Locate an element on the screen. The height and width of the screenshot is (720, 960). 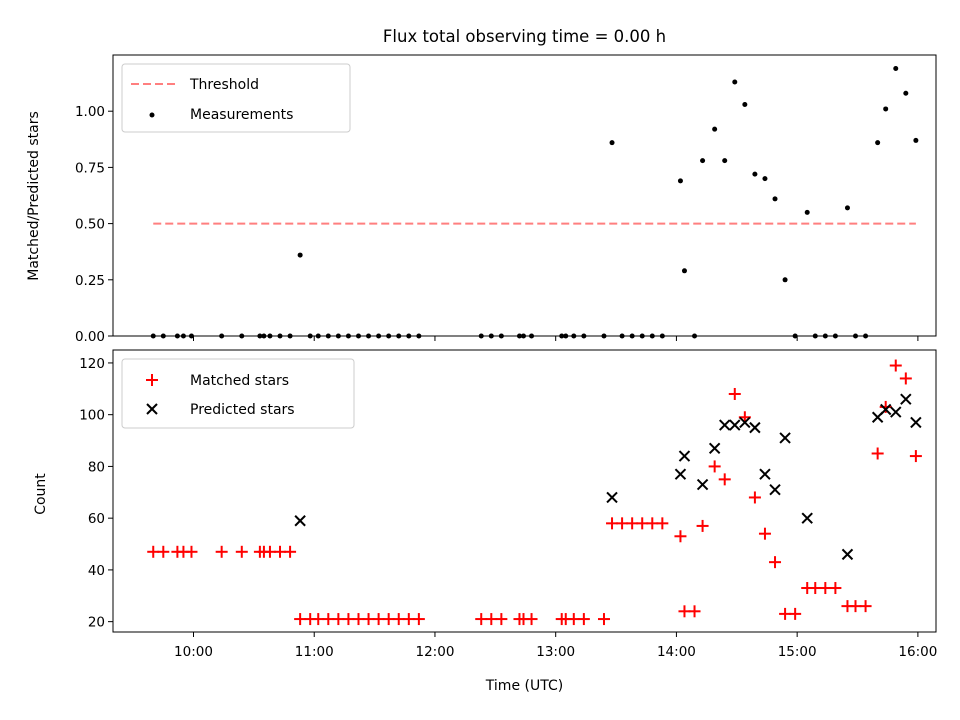
top-y-tick-label: 0.25 is located at coordinates (90, 281).